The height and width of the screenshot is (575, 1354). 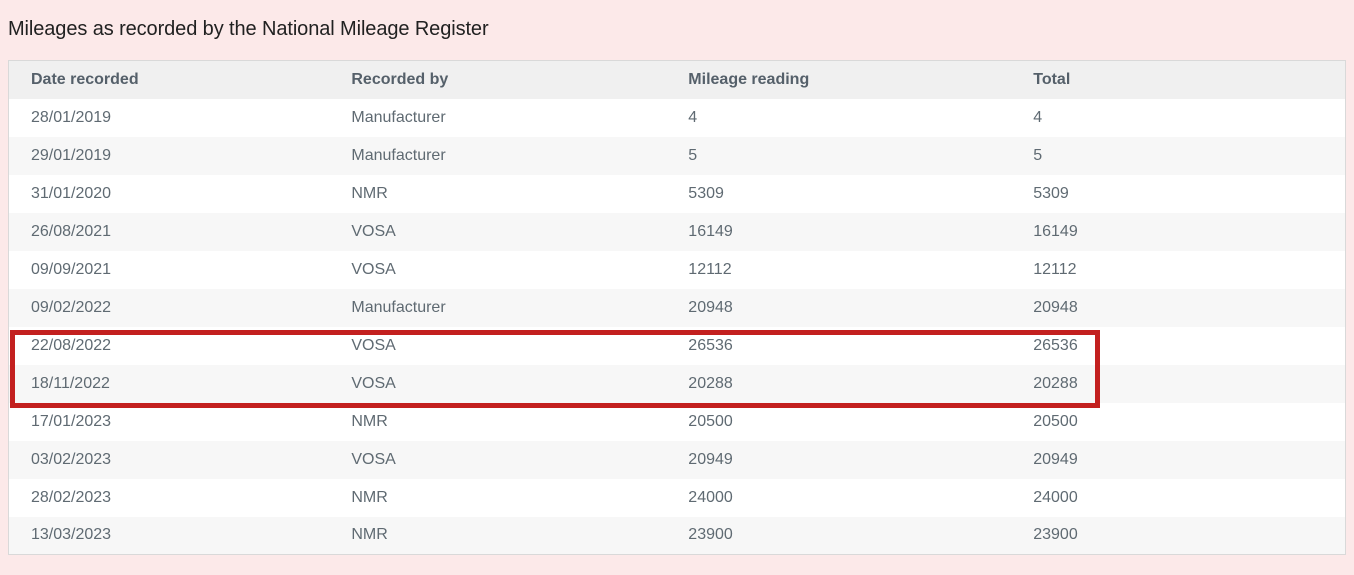 What do you see at coordinates (839, 383) in the screenshot?
I see `cell-mileage-reading: 20288` at bounding box center [839, 383].